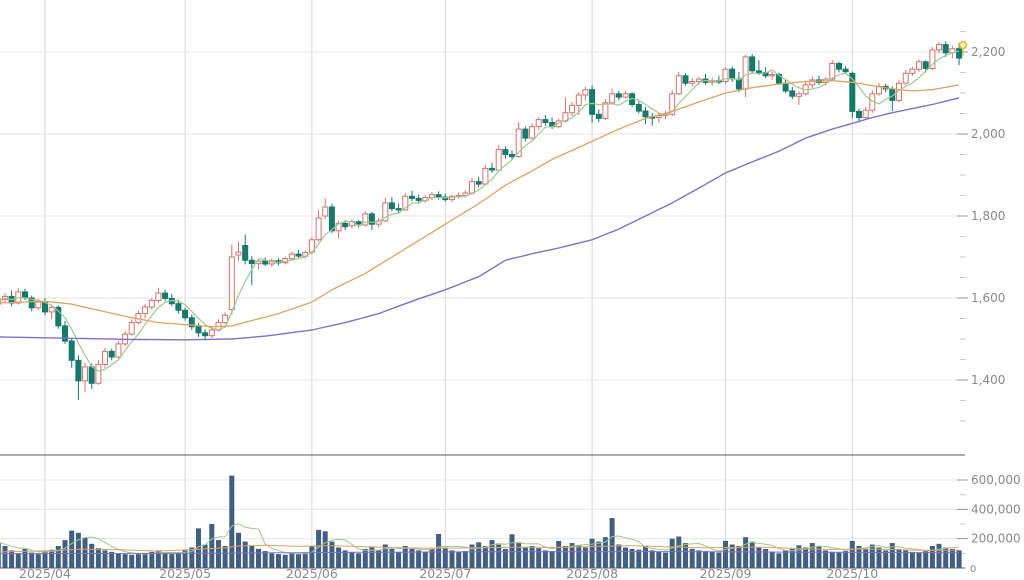 The image size is (1024, 580). What do you see at coordinates (988, 216) in the screenshot?
I see `price-axis-label: 1,800` at bounding box center [988, 216].